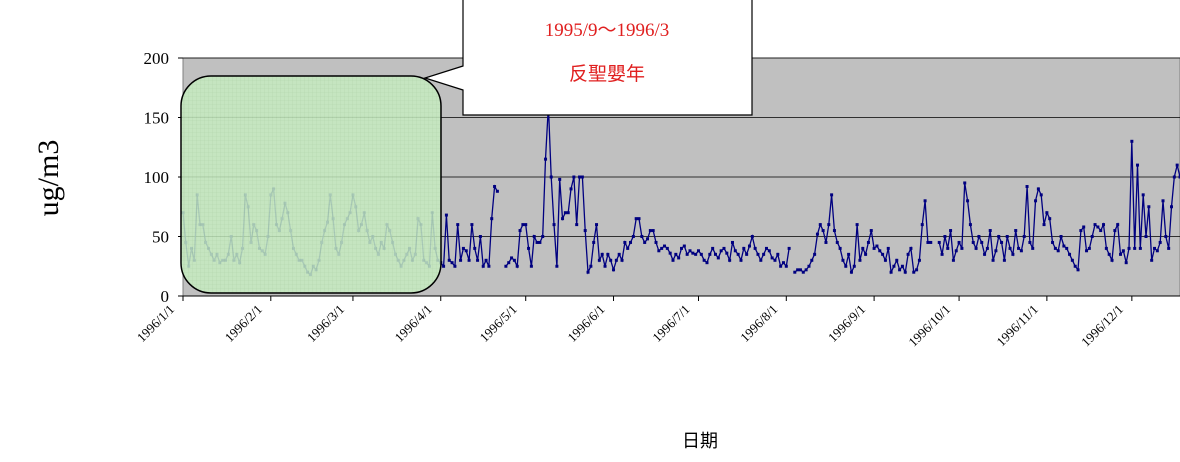 This screenshot has width=1180, height=462. Describe the element at coordinates (585, 323) in the screenshot. I see `x-tick-label: 1996/6/1` at that location.